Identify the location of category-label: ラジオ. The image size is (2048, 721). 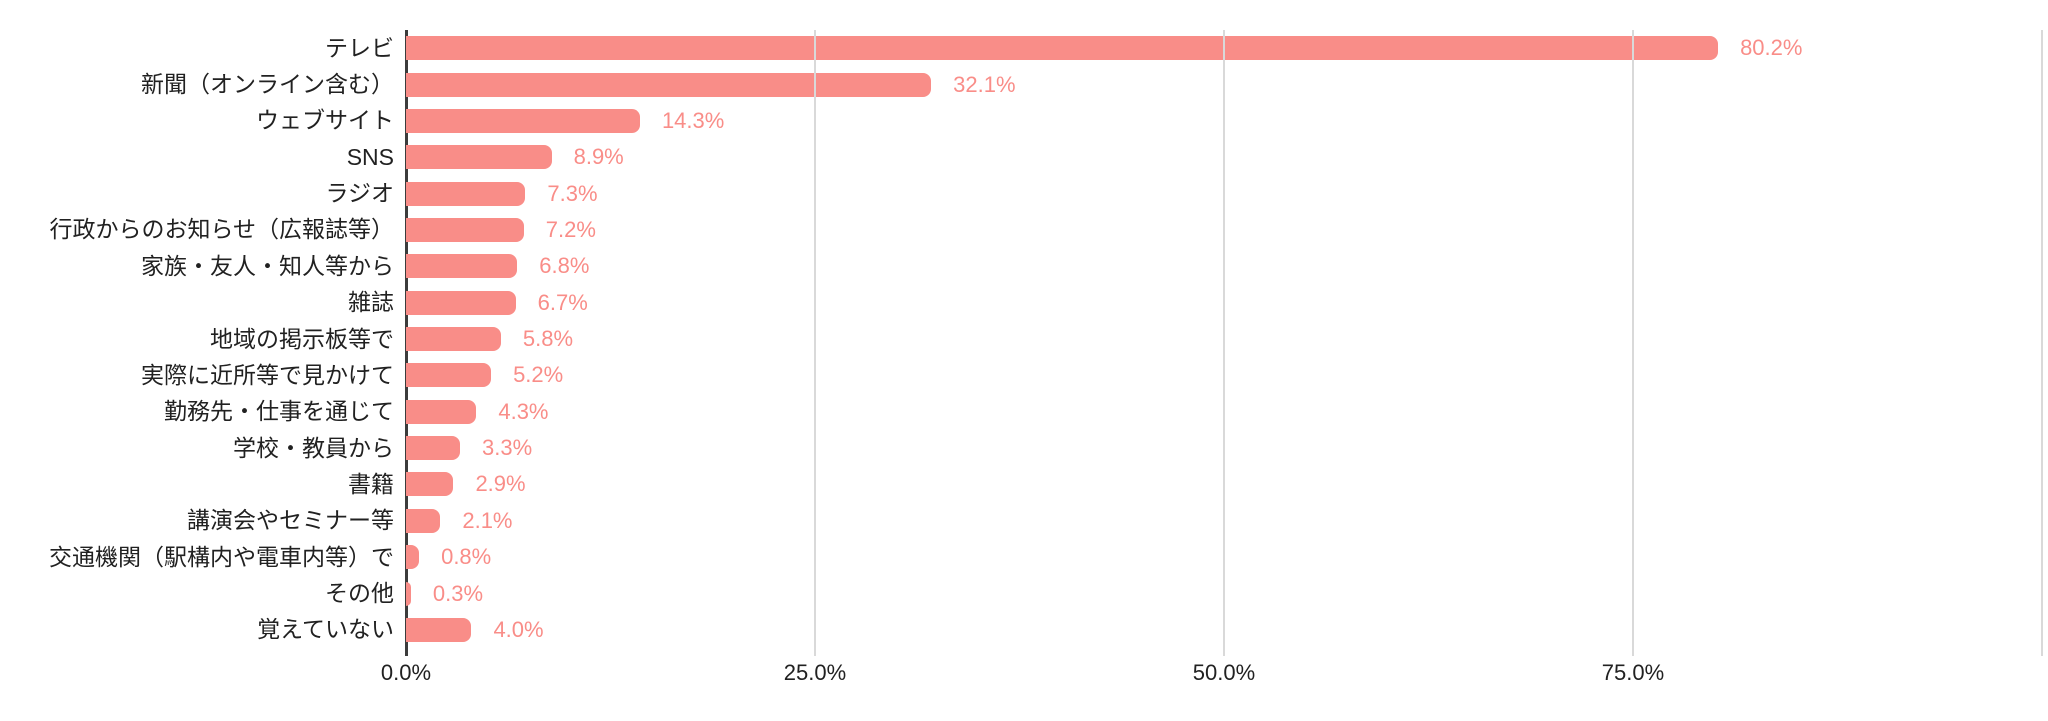
(359, 193).